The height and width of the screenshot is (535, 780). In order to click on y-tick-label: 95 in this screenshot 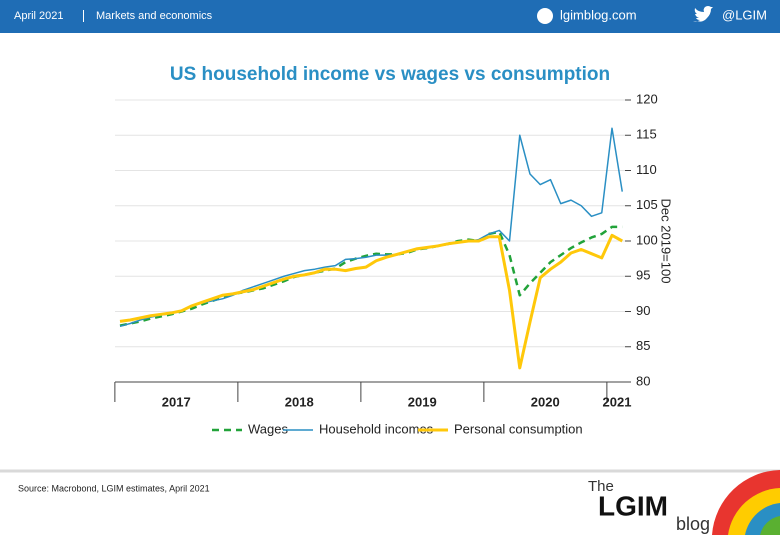, I will do `click(643, 275)`.